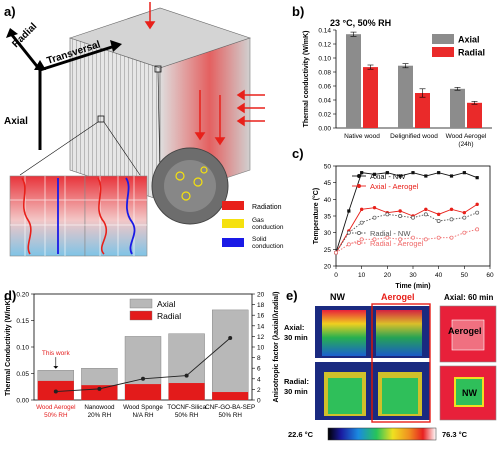  What do you see at coordinates (465, 144) in the screenshot?
I see `chart-b-category-label: (24h)` at bounding box center [465, 144].